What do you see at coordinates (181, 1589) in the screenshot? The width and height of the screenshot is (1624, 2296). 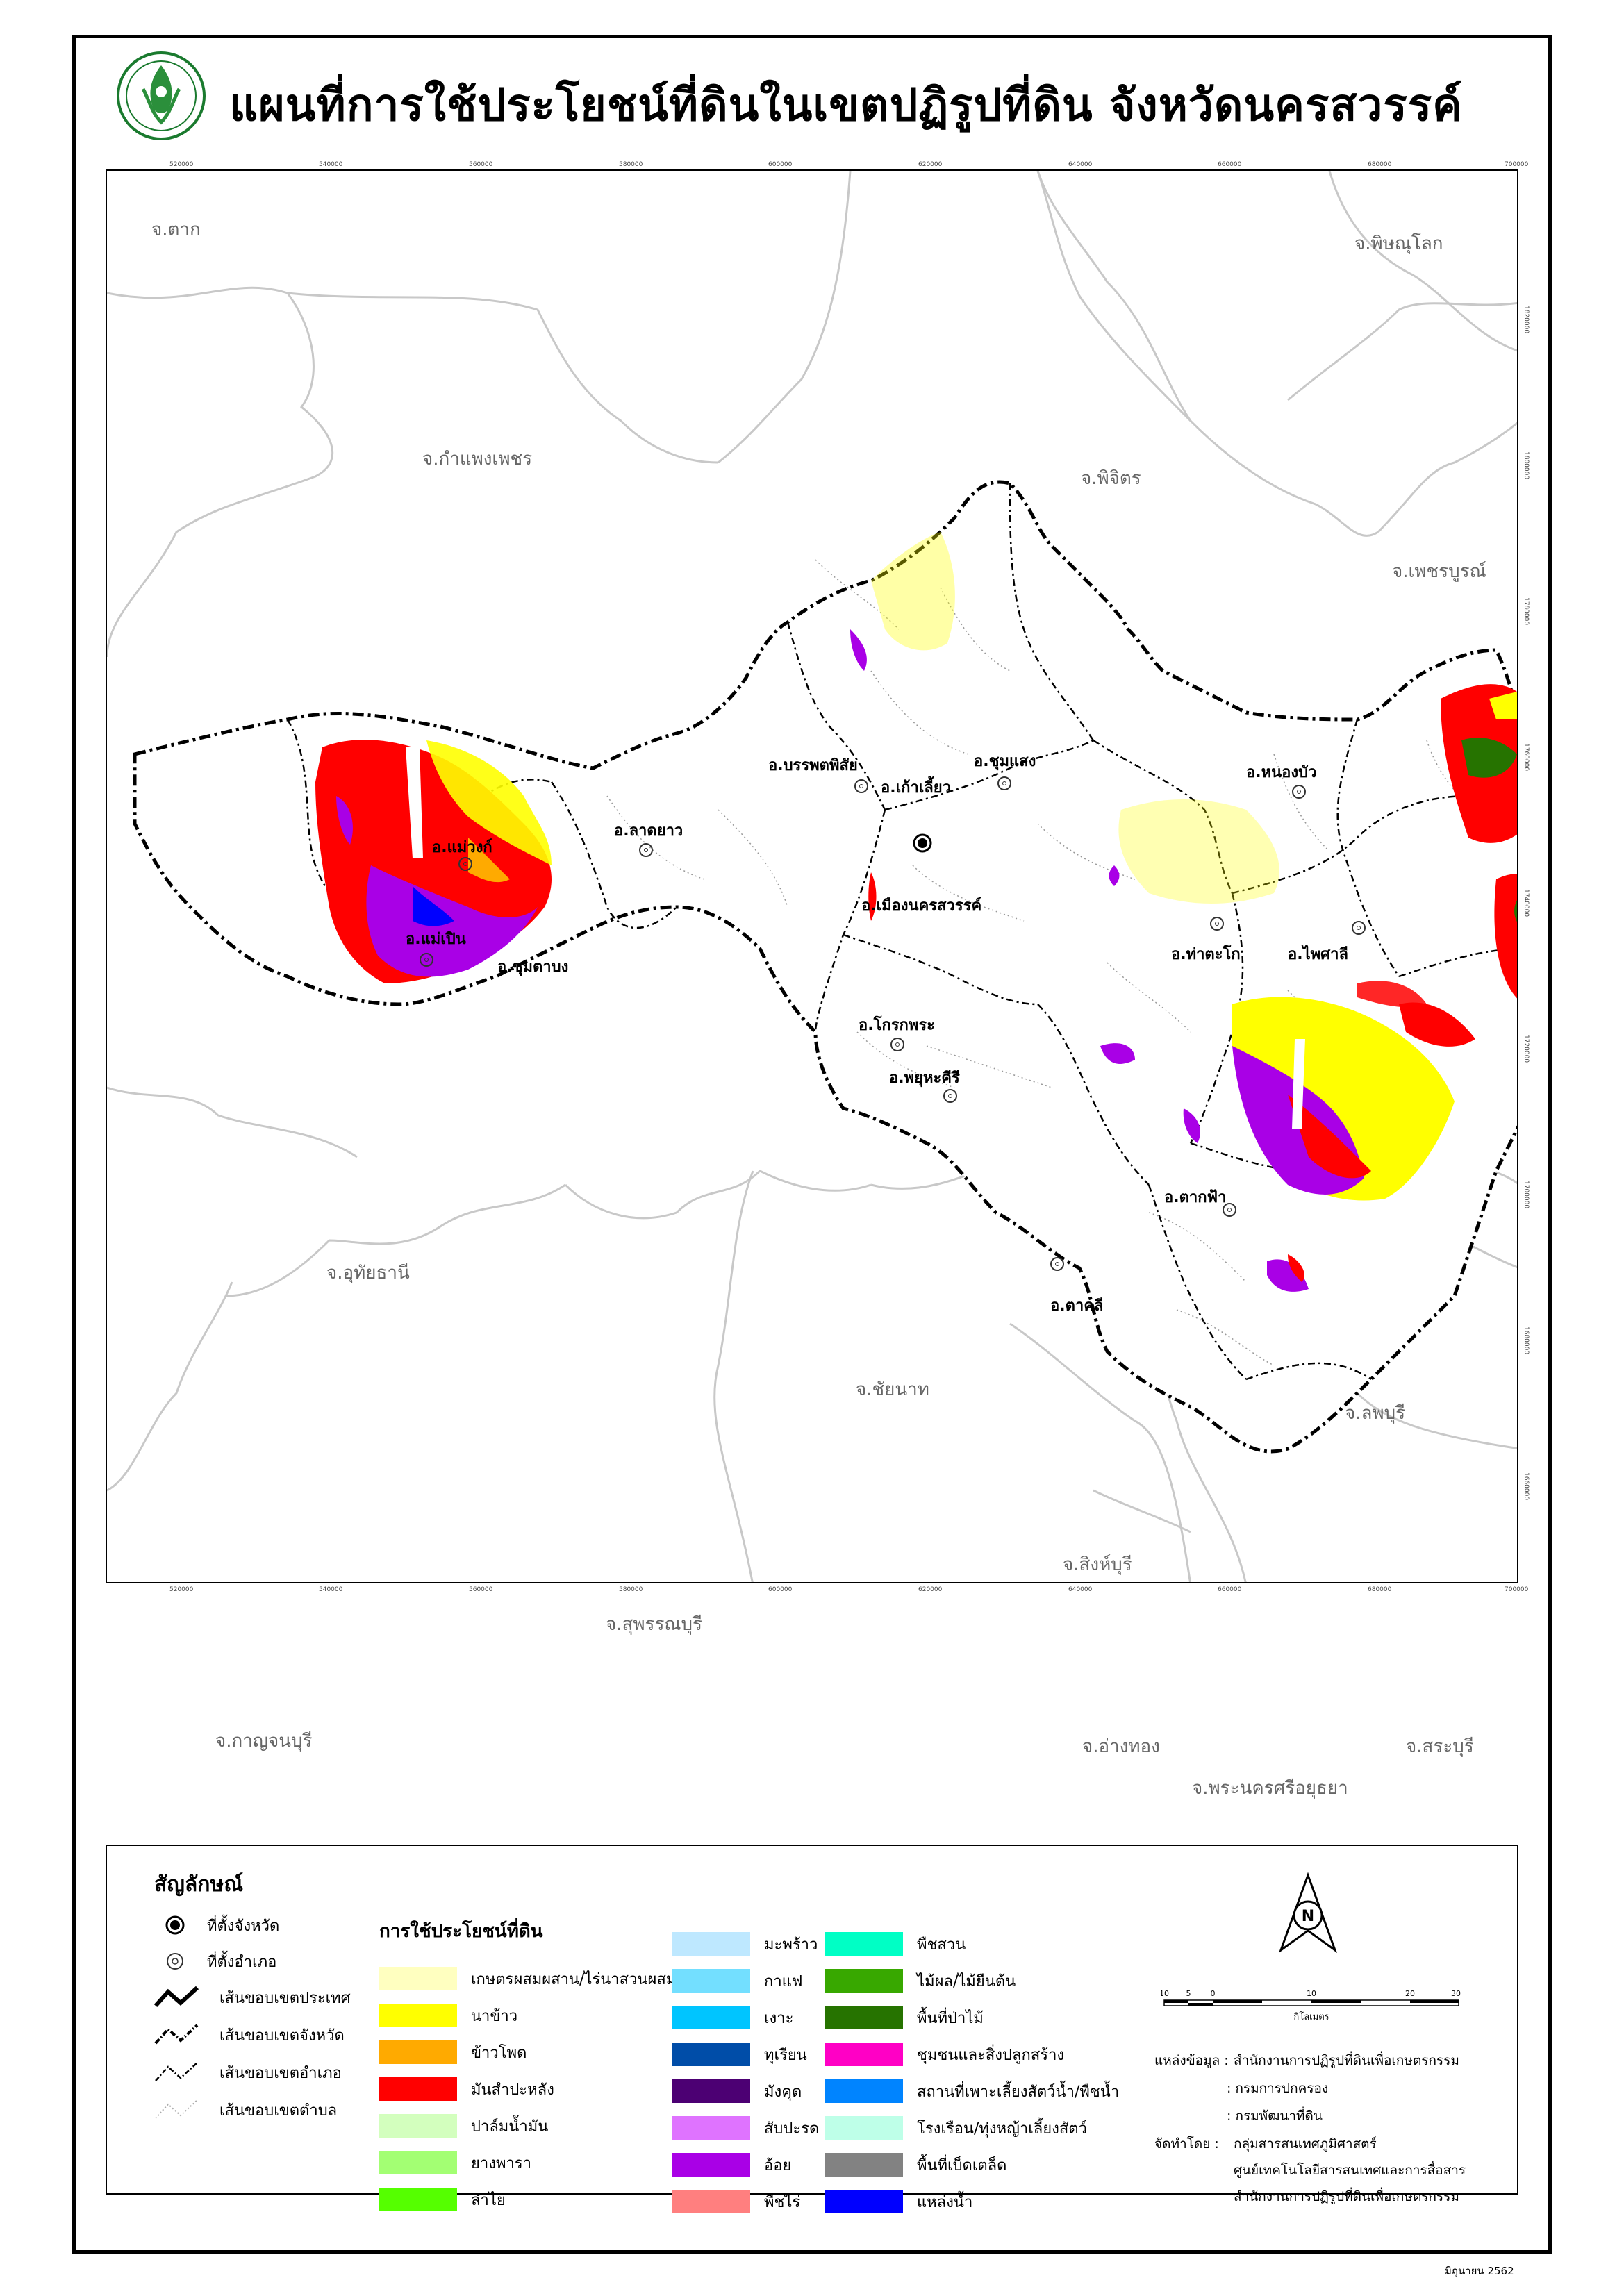 I see `x-tick-bottom: 520000` at bounding box center [181, 1589].